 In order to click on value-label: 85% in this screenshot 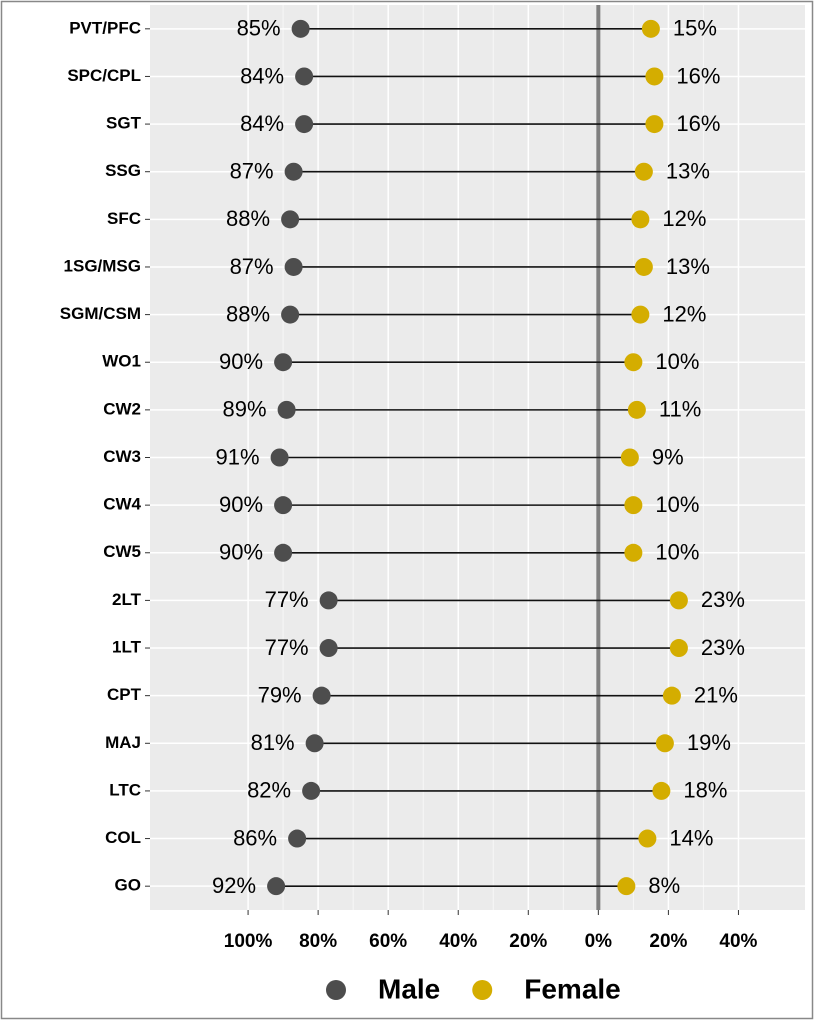, I will do `click(259, 28)`.